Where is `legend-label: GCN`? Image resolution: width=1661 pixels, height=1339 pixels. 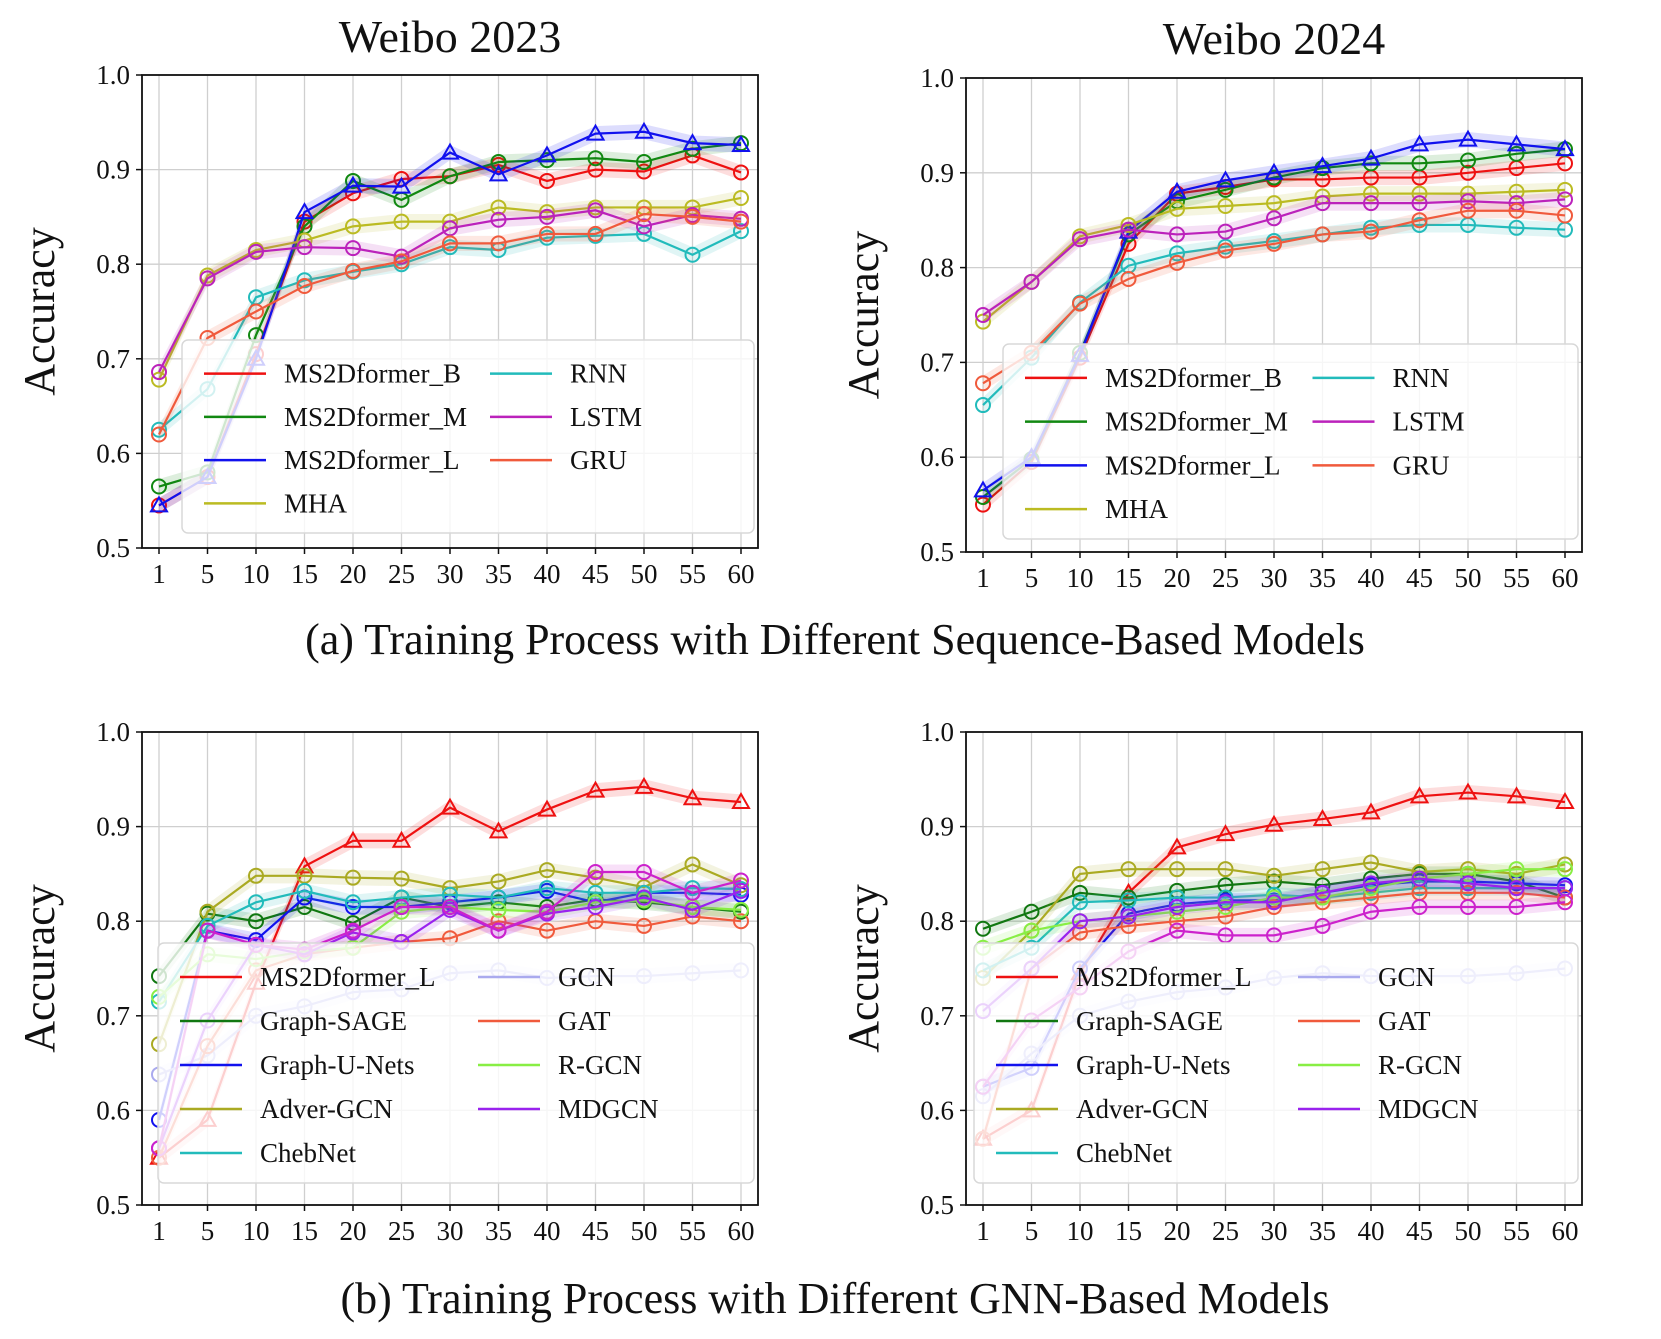
legend-label: GCN is located at coordinates (586, 977).